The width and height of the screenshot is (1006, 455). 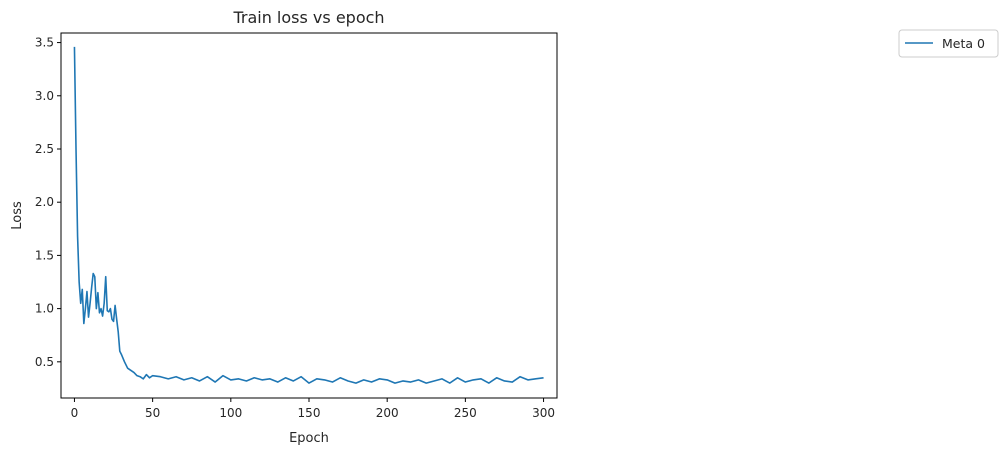 What do you see at coordinates (44, 149) in the screenshot?
I see `y-tick-label: 2.5` at bounding box center [44, 149].